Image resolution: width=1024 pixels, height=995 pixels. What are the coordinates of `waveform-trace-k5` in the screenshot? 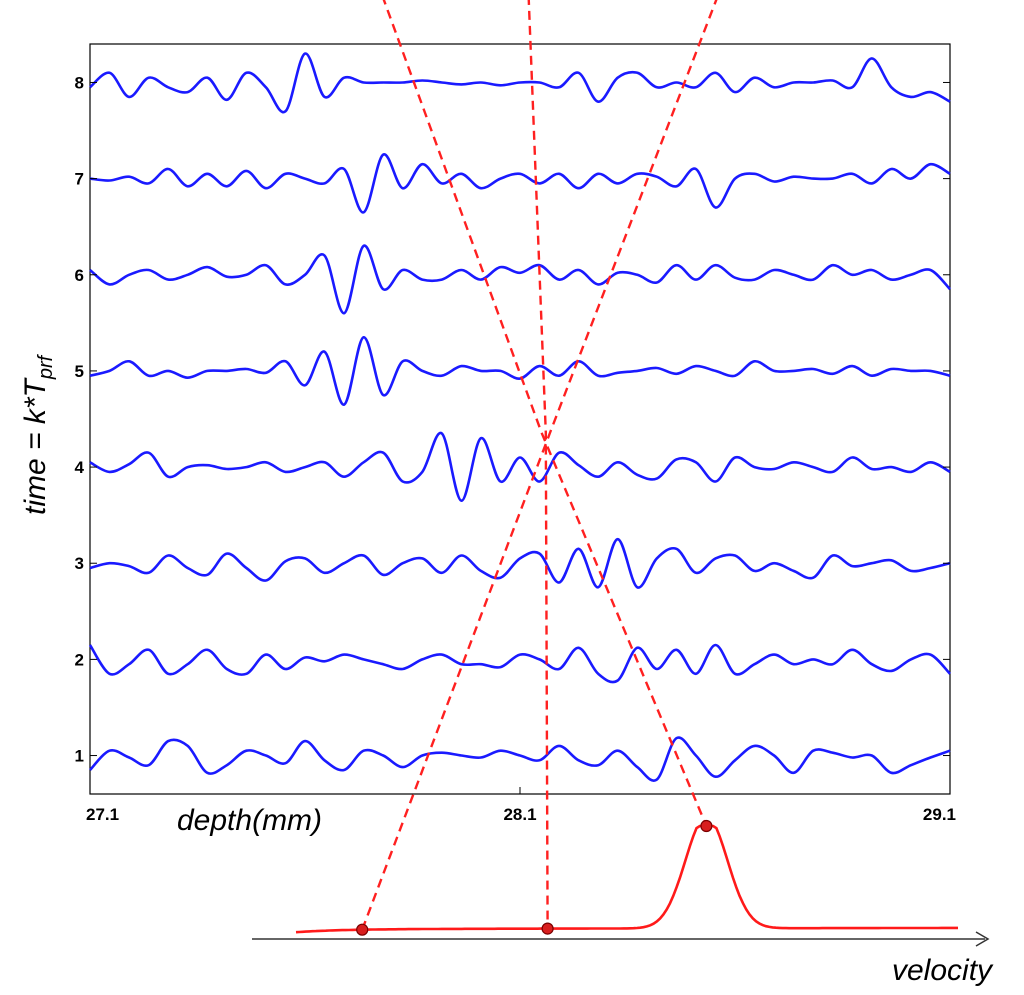 It's located at (520, 370).